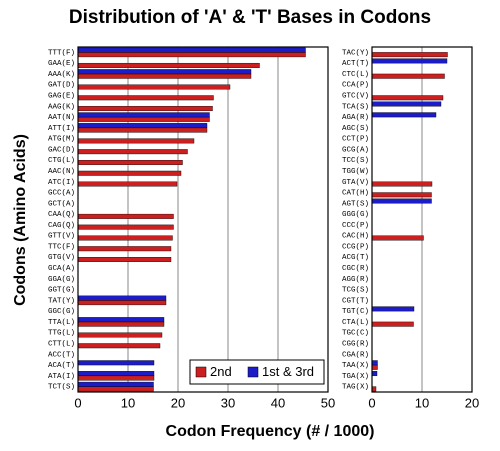  I want to click on y-tick-label: TGA(X), so click(355, 377).